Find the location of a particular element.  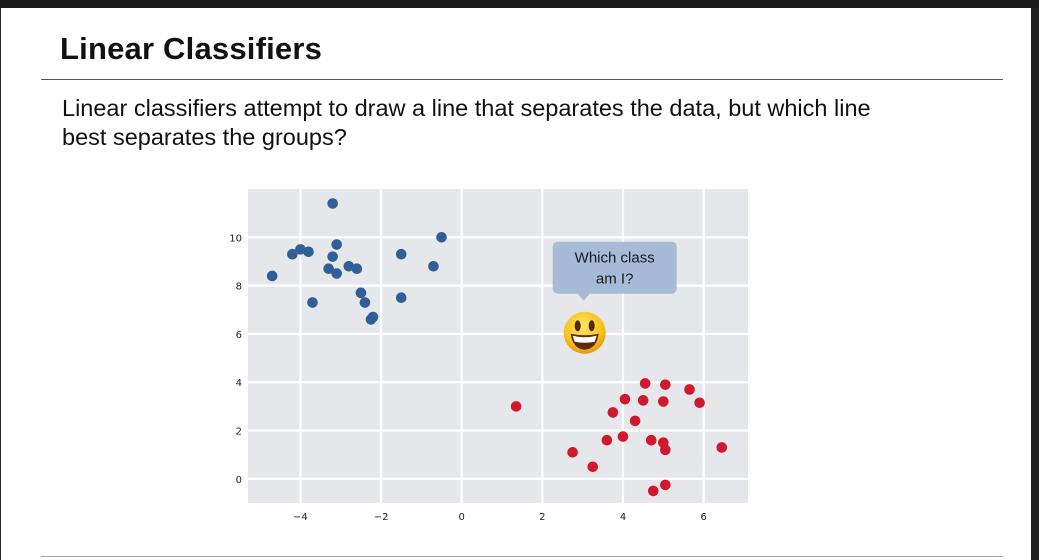

y-tick-label: 6 is located at coordinates (239, 335).